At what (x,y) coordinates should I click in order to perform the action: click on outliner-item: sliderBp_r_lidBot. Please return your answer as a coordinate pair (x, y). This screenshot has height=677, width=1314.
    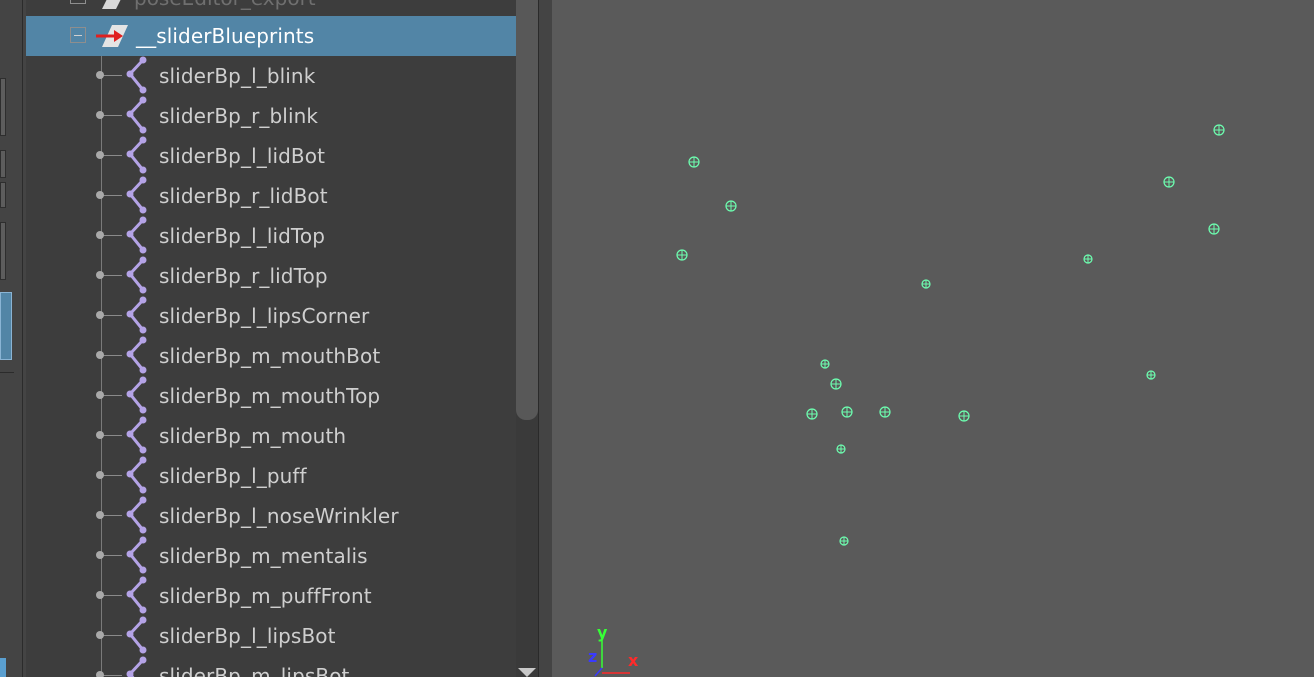
    Looking at the image, I should click on (271, 196).